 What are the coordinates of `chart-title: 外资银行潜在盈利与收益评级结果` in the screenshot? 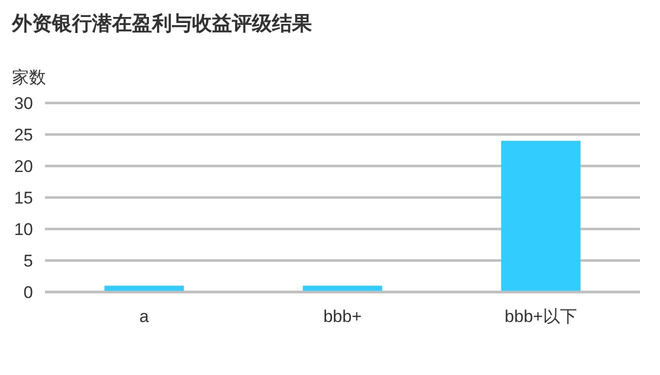 It's located at (162, 23).